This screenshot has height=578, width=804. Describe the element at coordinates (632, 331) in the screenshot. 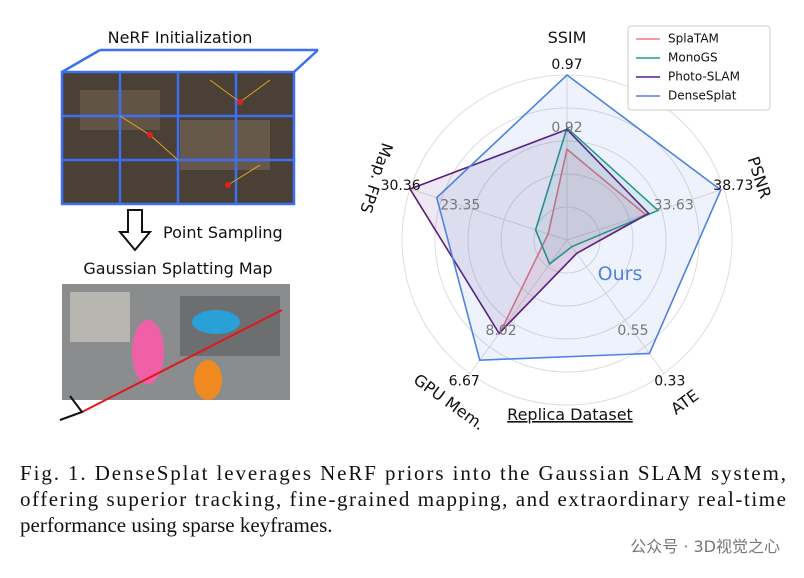

I see `axis-mid-label: 0.55` at that location.